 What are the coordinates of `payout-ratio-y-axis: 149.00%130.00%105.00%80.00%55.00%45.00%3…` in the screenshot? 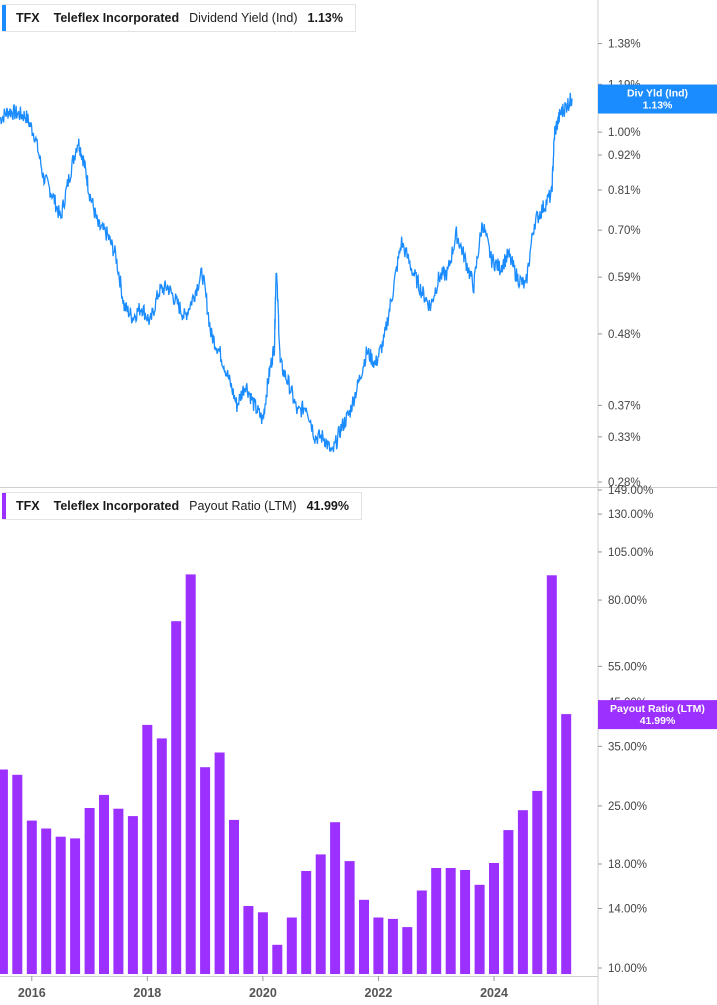 It's located at (625, 730).